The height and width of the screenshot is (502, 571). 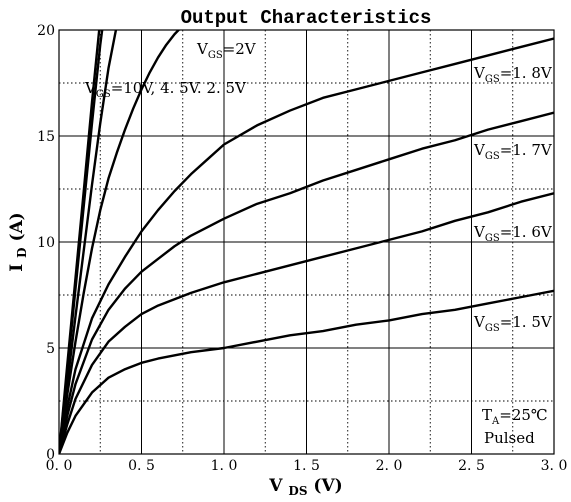 I want to click on x-tick-labels: 0. 0 0. 5 1. 0 1. 5 2. 0 2. 5 3. 0, so click(x=307, y=466).